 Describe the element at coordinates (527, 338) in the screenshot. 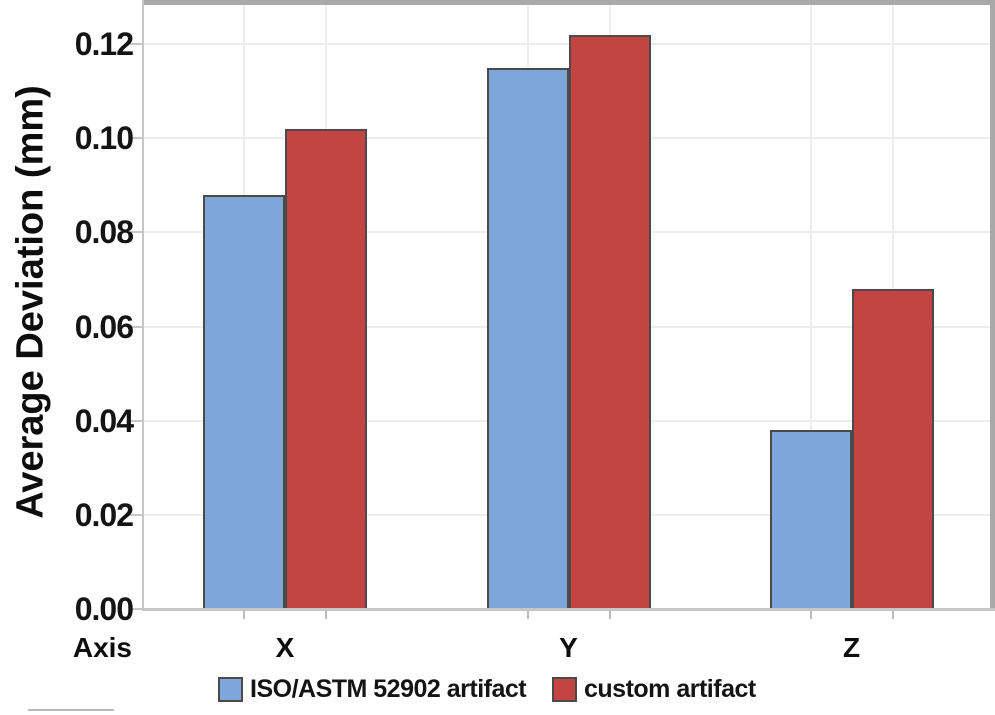

I see `bar-y-iso` at that location.